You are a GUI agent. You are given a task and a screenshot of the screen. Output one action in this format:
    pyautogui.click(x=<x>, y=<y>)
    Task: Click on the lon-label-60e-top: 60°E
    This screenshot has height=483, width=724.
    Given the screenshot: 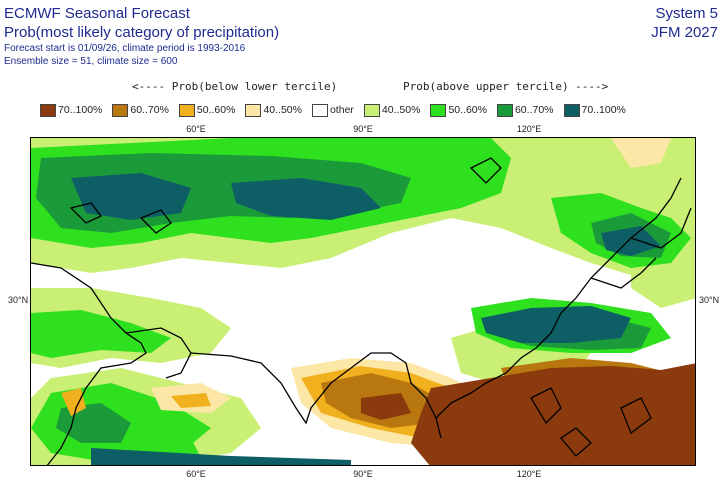 What is the action you would take?
    pyautogui.click(x=196, y=129)
    